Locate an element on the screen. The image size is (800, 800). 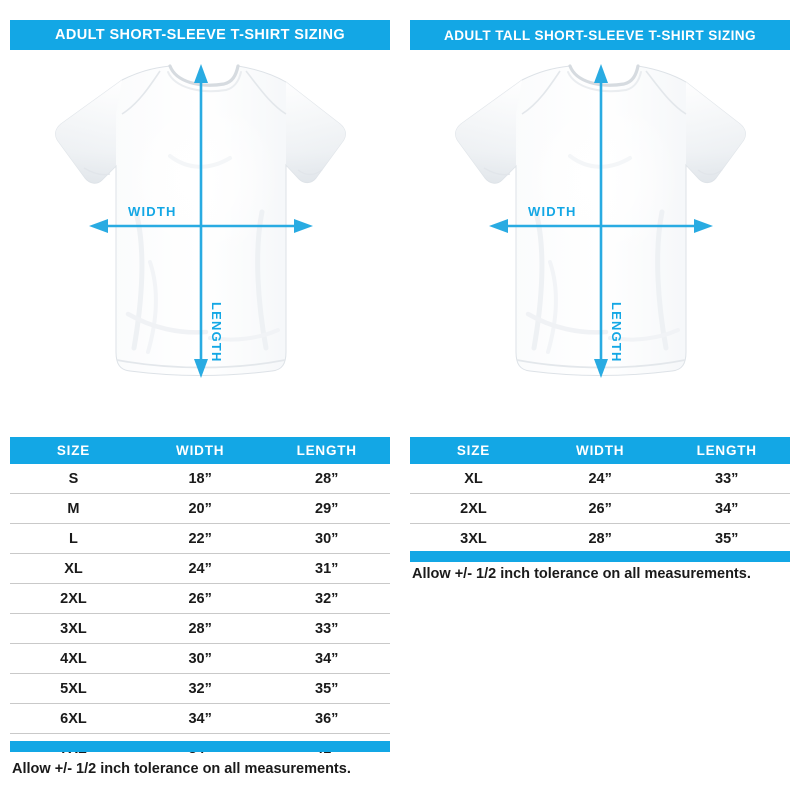
table-row: XL 24” 31” is located at coordinates (200, 568).